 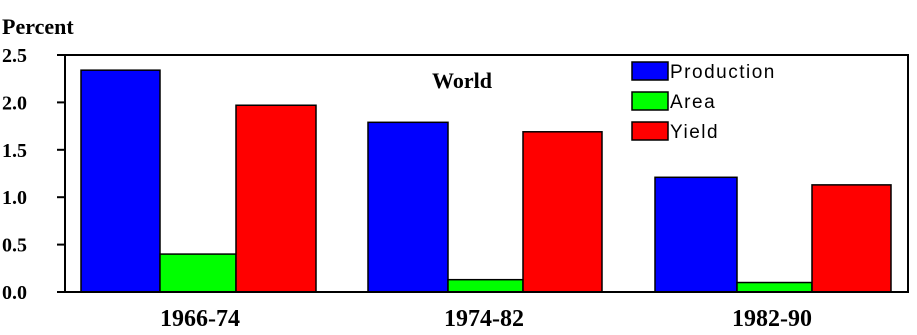 What do you see at coordinates (694, 132) in the screenshot?
I see `legend-label-yield: Yield` at bounding box center [694, 132].